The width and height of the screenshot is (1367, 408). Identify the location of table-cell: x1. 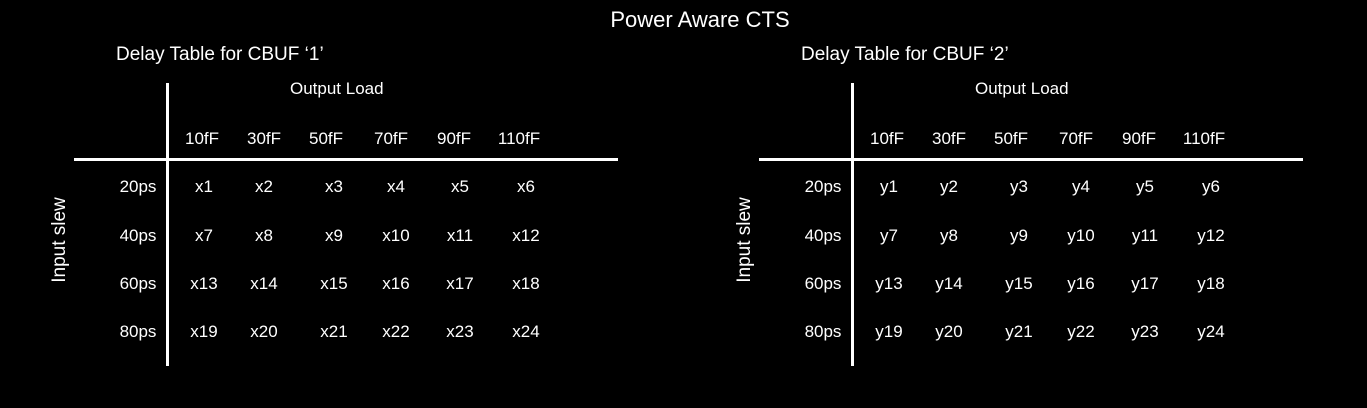
(204, 186).